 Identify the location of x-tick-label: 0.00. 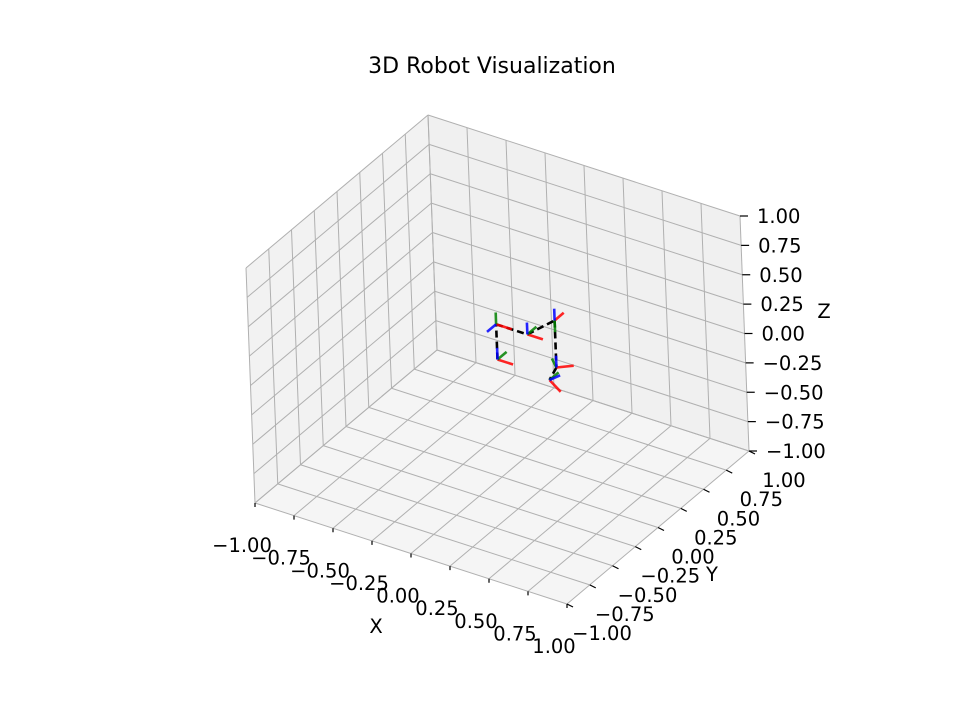
(397, 596).